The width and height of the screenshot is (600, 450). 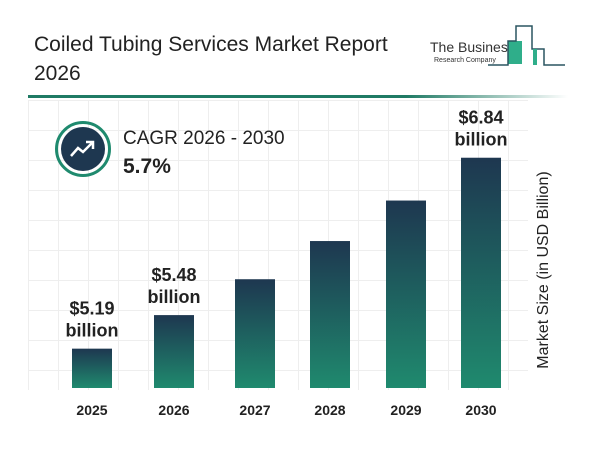 I want to click on svg-text: The Business, so click(x=472, y=47).